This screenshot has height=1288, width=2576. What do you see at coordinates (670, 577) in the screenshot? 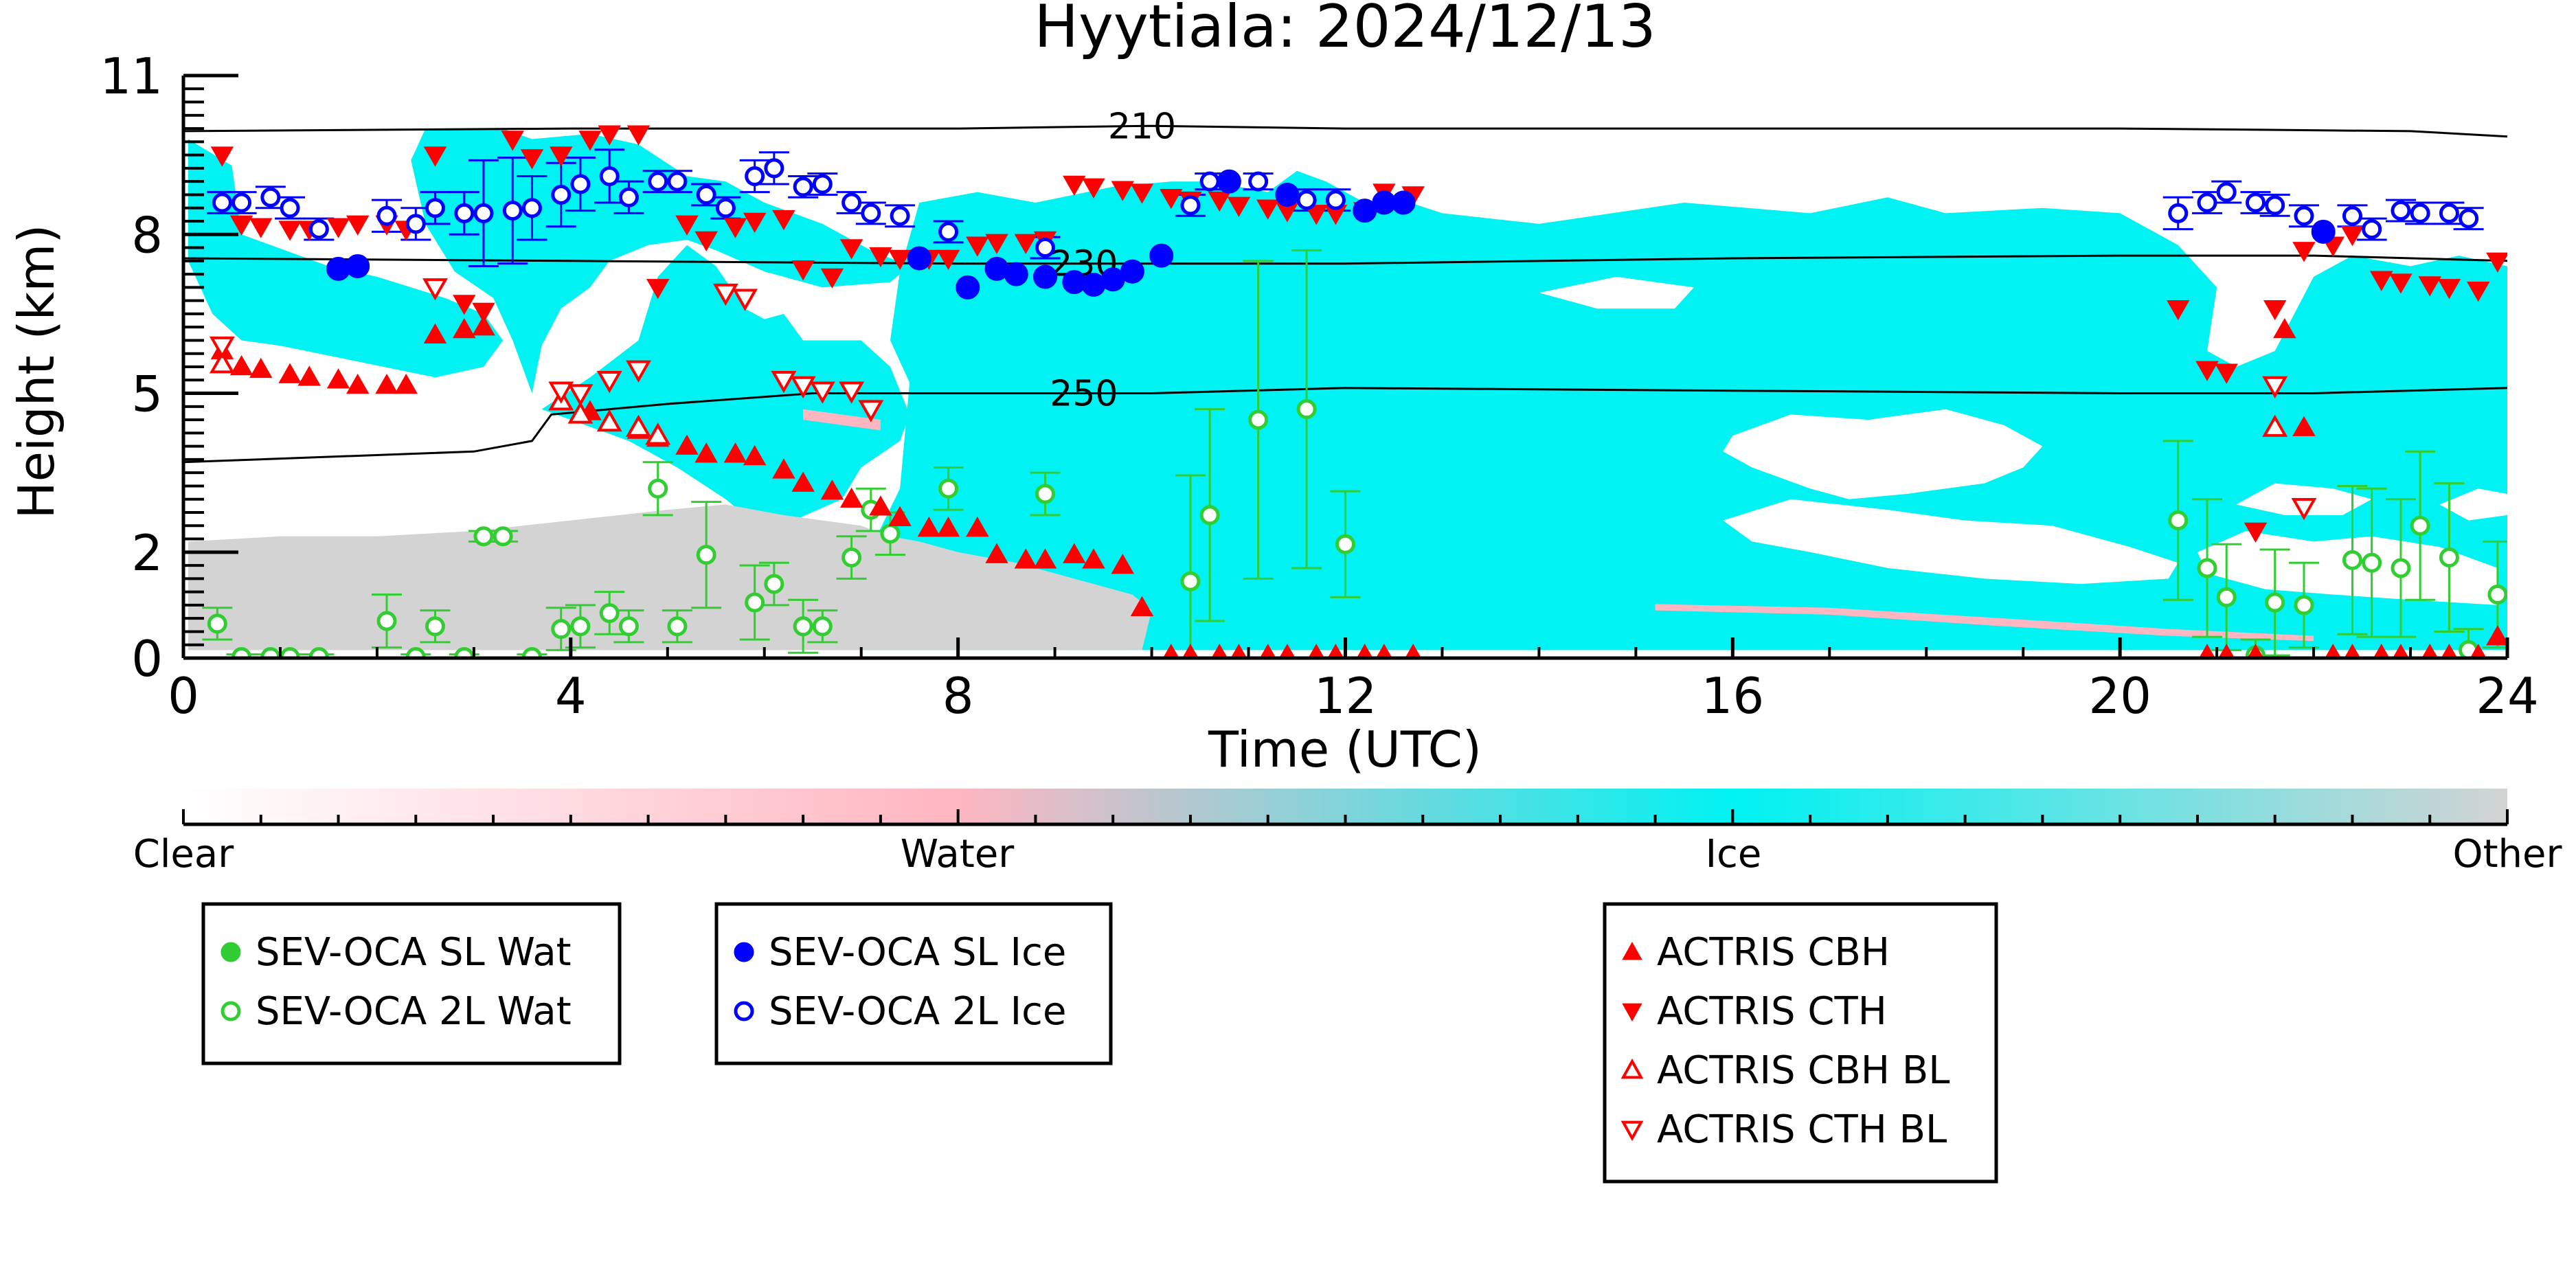
I see `other-region` at bounding box center [670, 577].